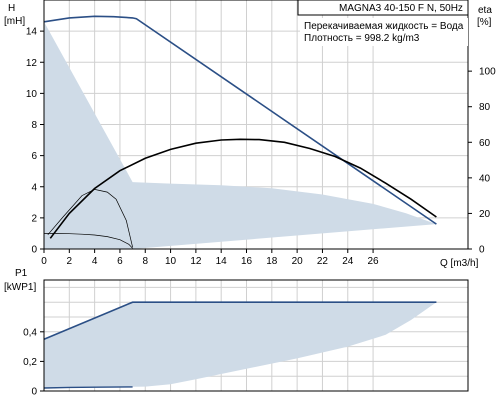 This screenshot has width=500, height=400. I want to click on head-axis-label: H, so click(11, 8).